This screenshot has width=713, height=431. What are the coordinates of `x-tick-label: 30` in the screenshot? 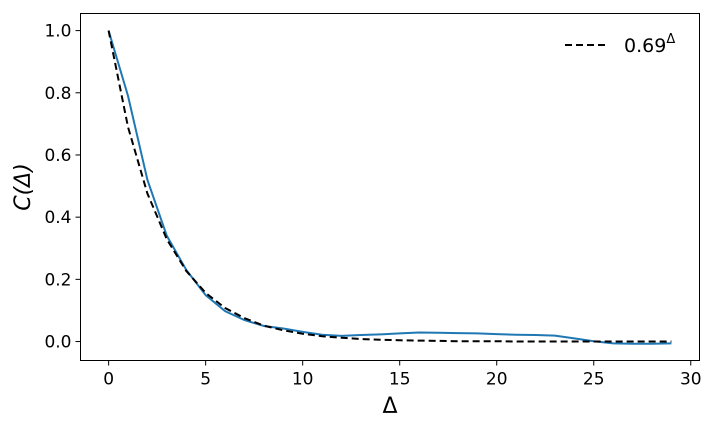 It's located at (691, 380).